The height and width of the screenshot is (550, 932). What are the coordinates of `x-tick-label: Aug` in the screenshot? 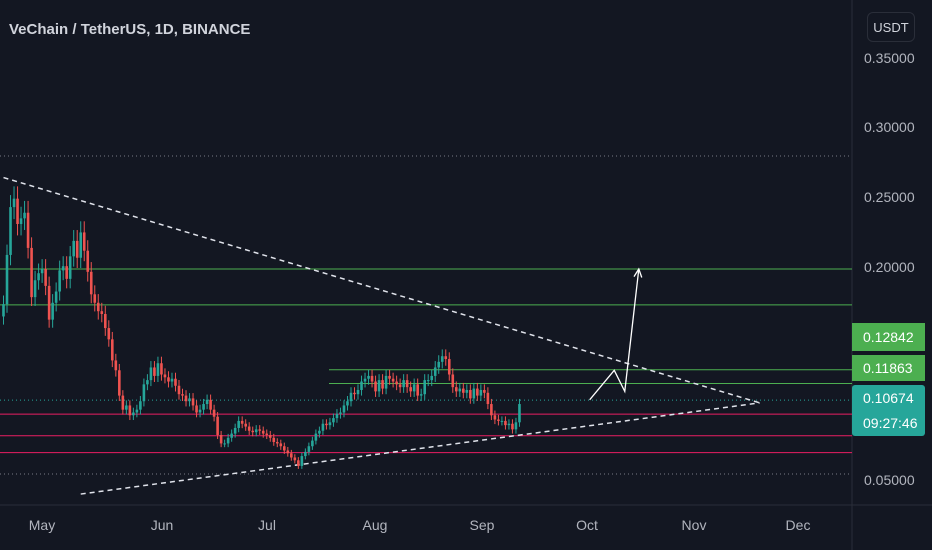 It's located at (375, 525).